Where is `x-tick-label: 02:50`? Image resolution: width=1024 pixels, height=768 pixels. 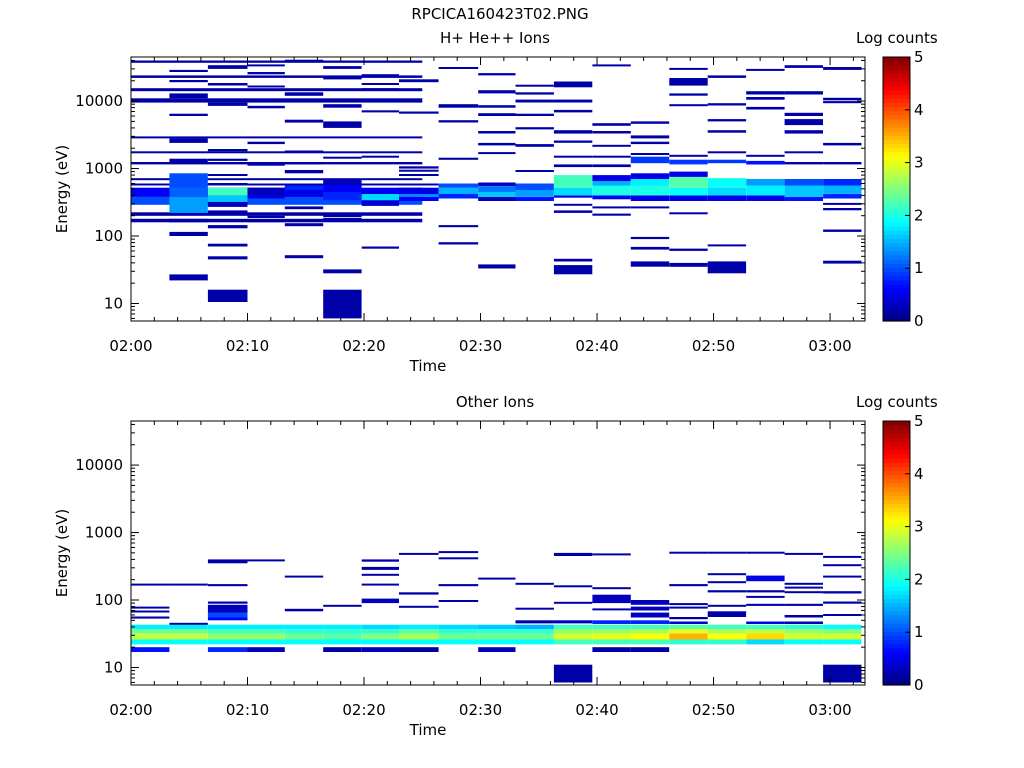
x-tick-label: 02:50 is located at coordinates (713, 346).